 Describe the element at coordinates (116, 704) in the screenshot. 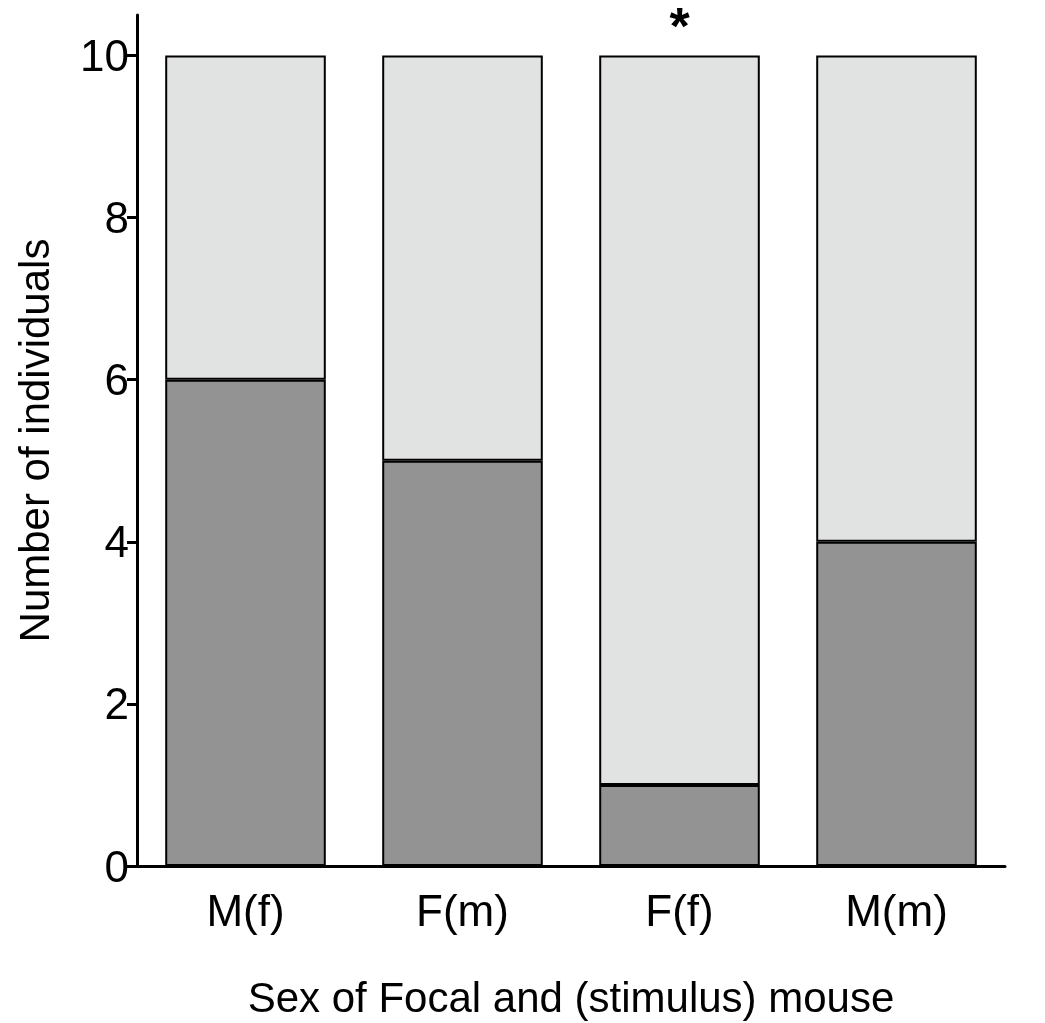

I see `y-tick-label: 2` at that location.